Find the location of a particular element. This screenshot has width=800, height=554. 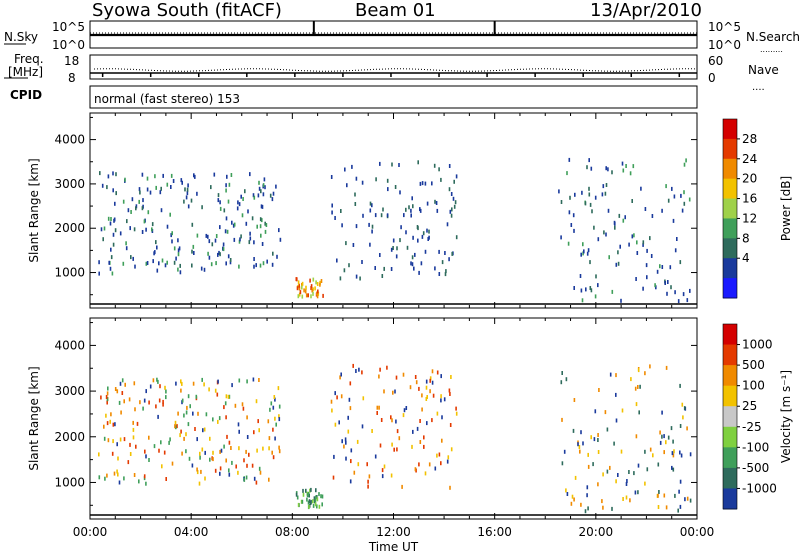

power-colorbar-label-4: 12 is located at coordinates (749, 218).